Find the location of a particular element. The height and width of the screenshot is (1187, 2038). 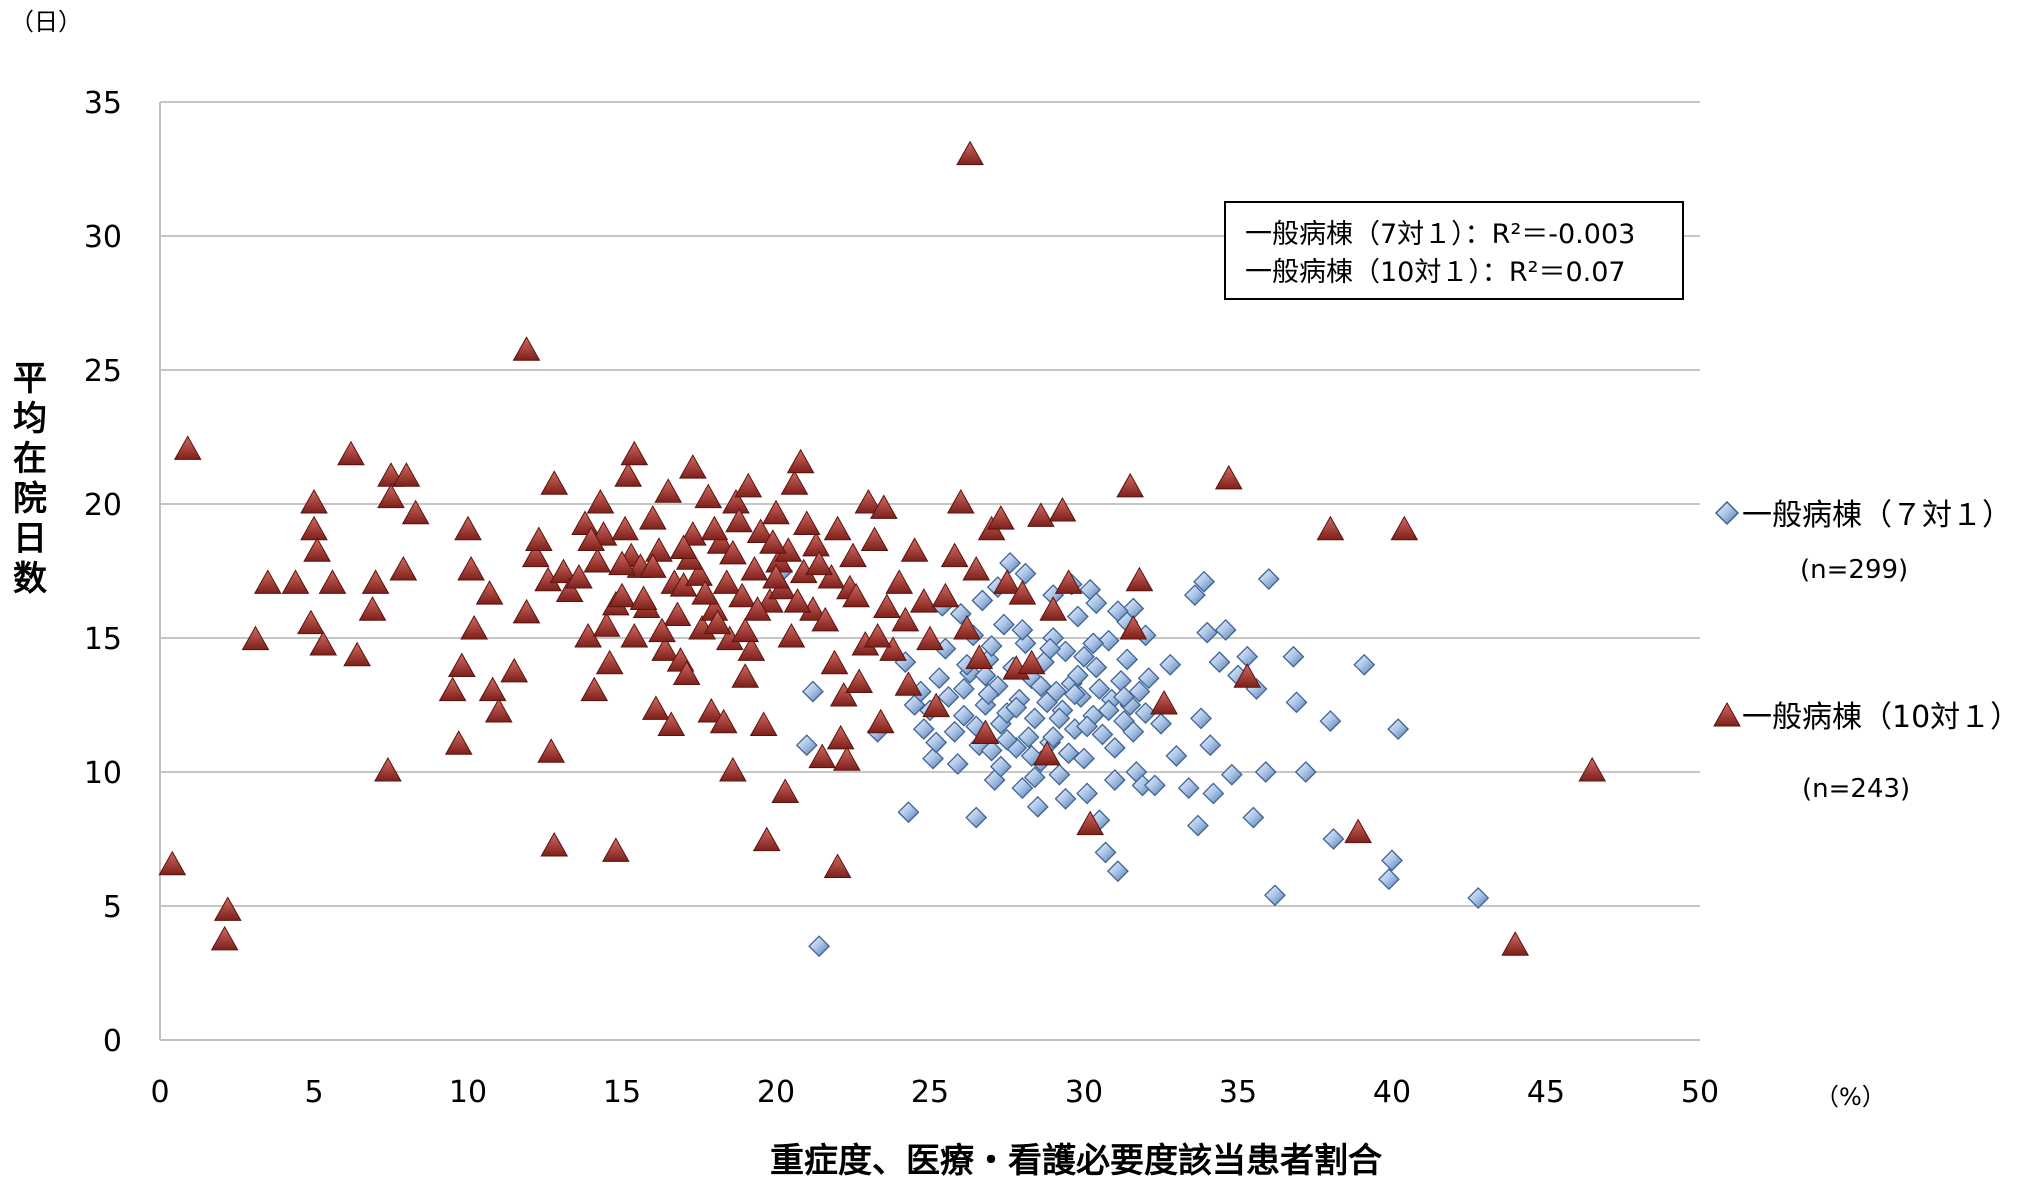

y-tick-label: 10 is located at coordinates (103, 773).